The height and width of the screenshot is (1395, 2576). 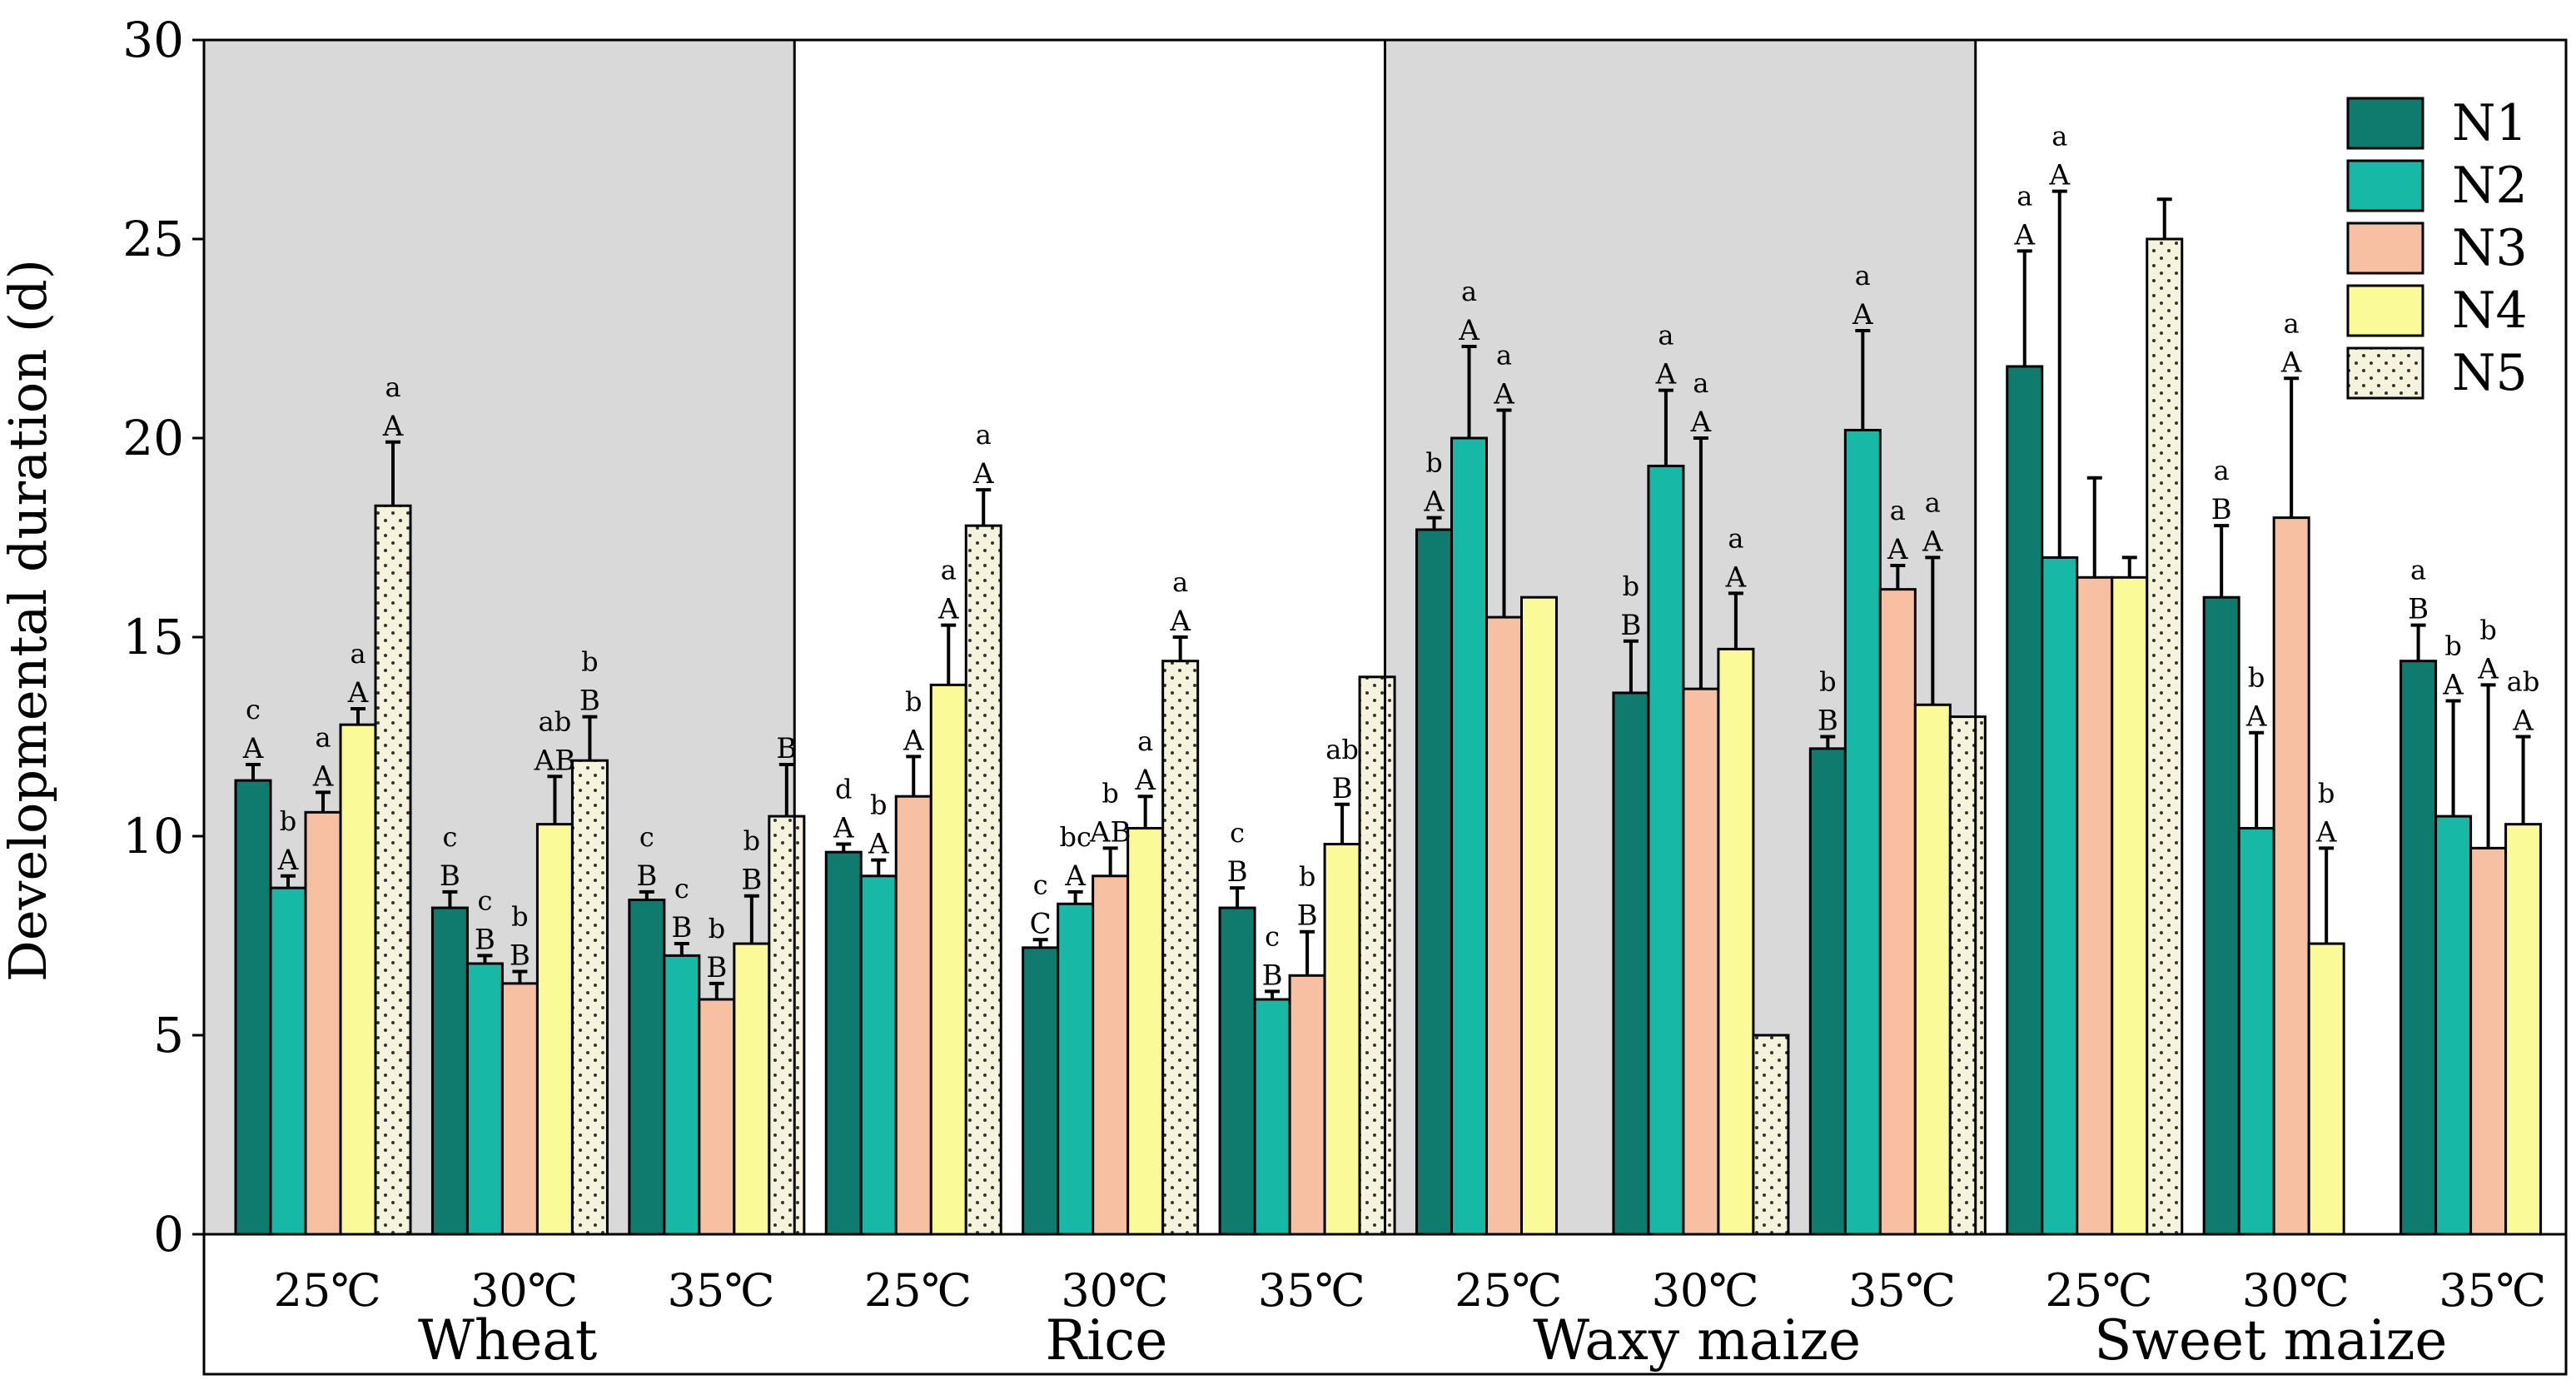 What do you see at coordinates (1735, 538) in the screenshot?
I see `upper-letter-7-N4: a` at bounding box center [1735, 538].